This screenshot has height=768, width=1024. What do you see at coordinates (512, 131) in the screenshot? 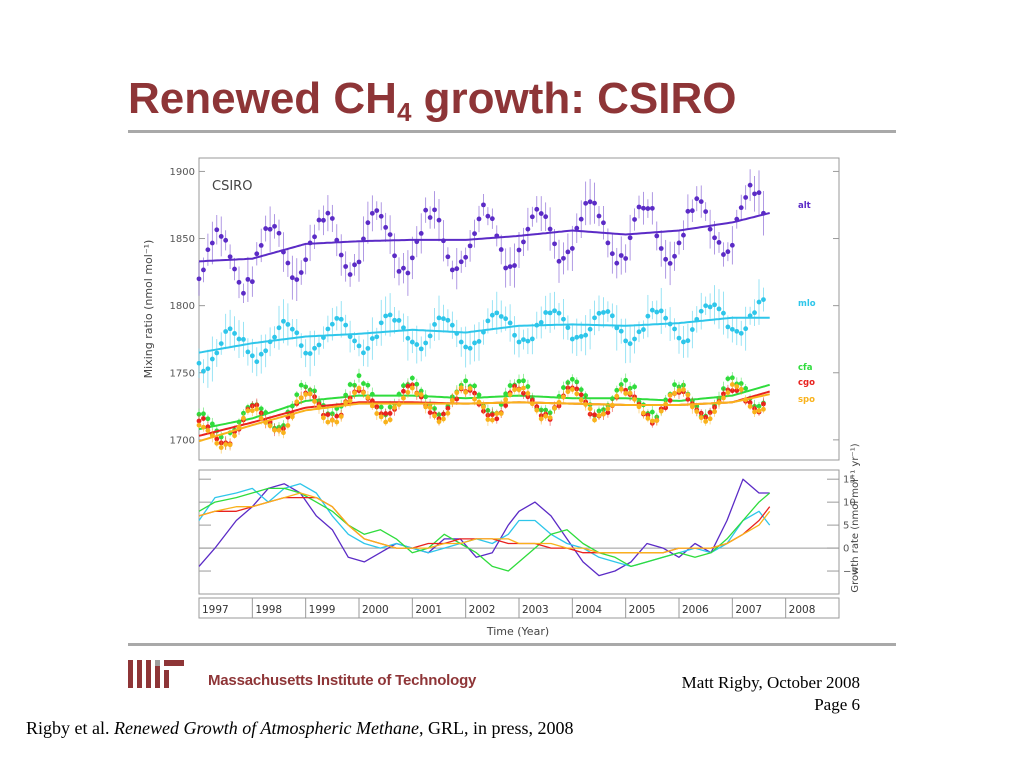
I see `title-divider` at bounding box center [512, 131].